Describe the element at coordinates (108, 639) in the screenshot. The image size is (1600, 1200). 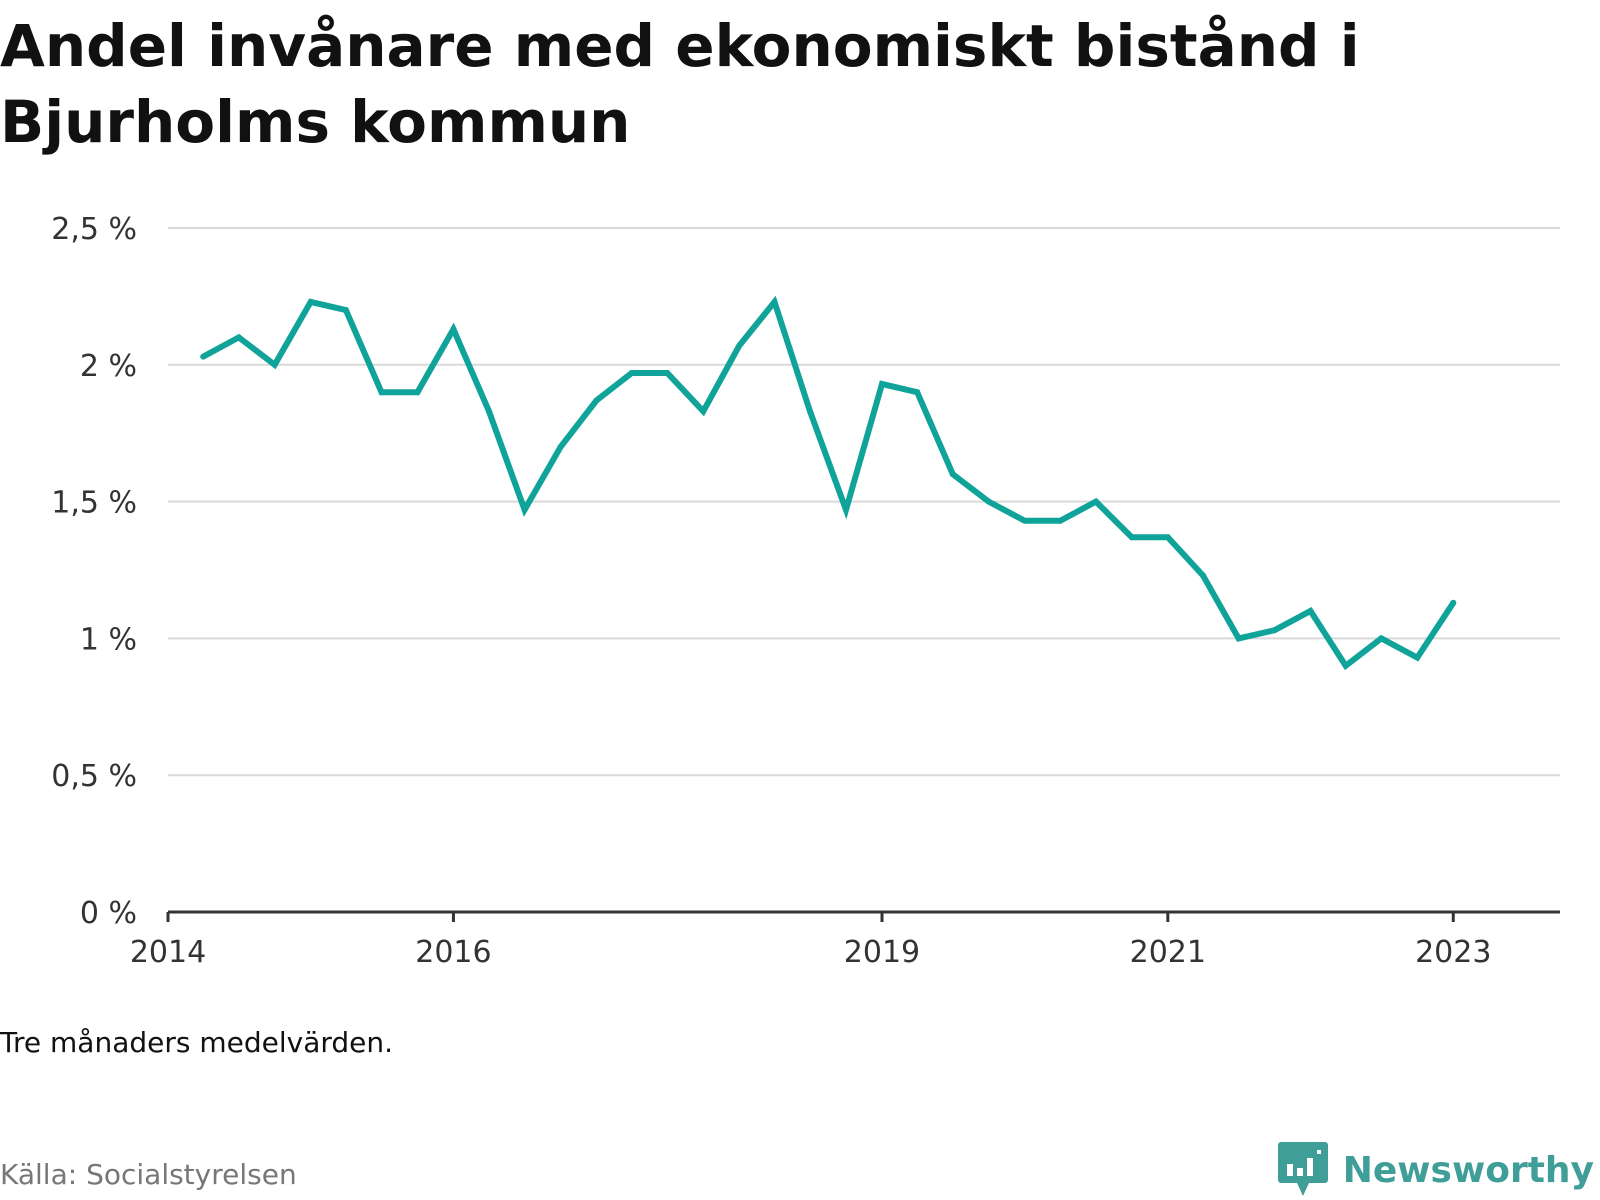
I see `y-tick-label: 1 %` at that location.